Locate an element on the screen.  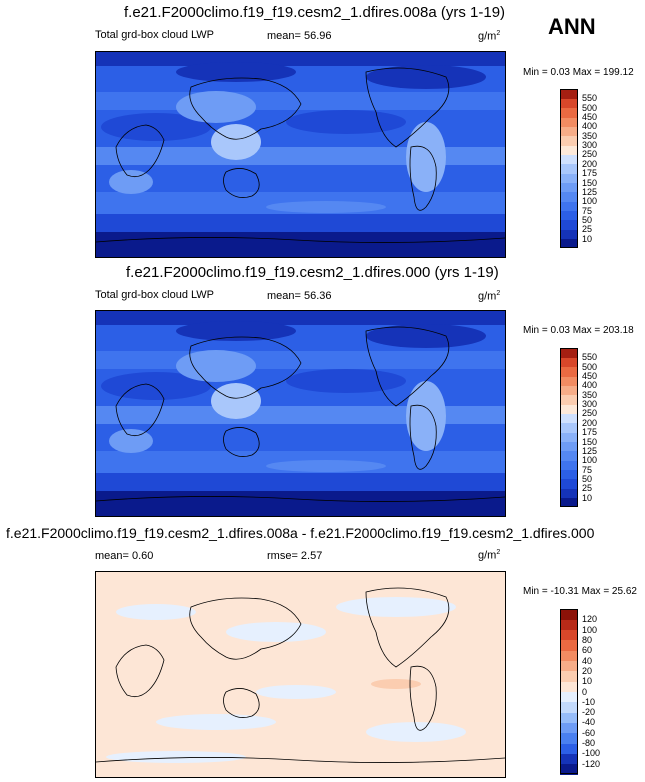
panel-3-minmax: Min = -10.31 Max = 25.62 is located at coordinates (580, 591).